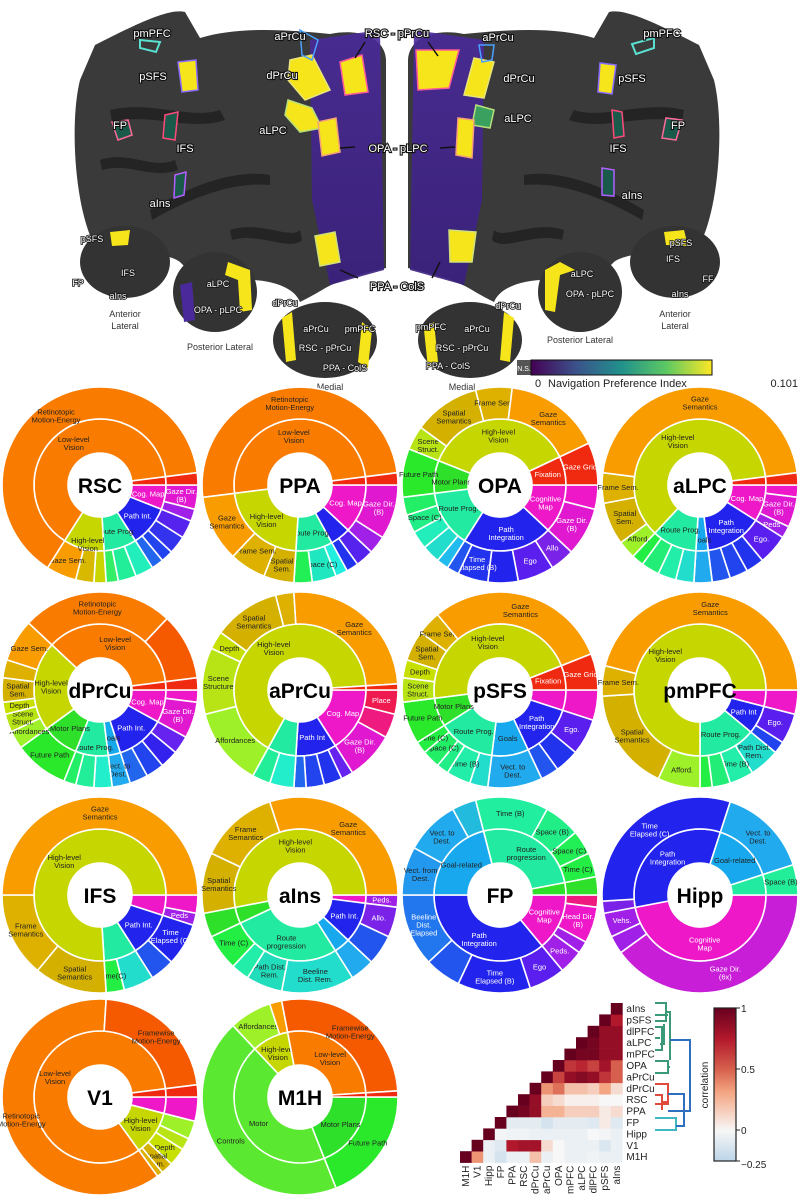  What do you see at coordinates (535, 1111) in the screenshot?
I see `heatmap-cell-PPA-dPrCu` at bounding box center [535, 1111].